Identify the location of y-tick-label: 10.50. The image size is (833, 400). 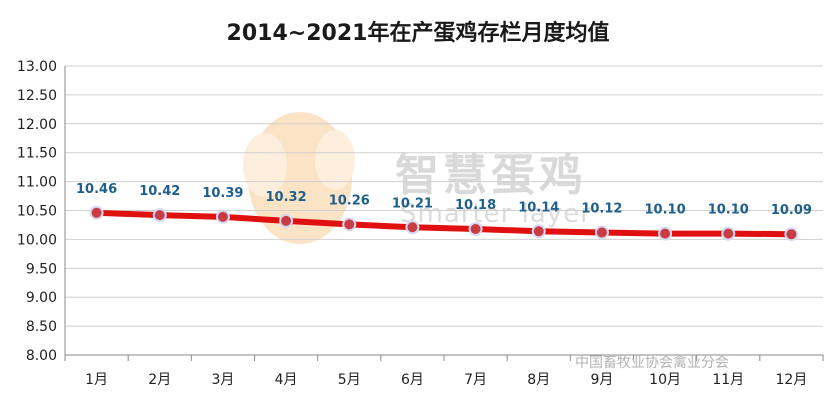
(37, 212).